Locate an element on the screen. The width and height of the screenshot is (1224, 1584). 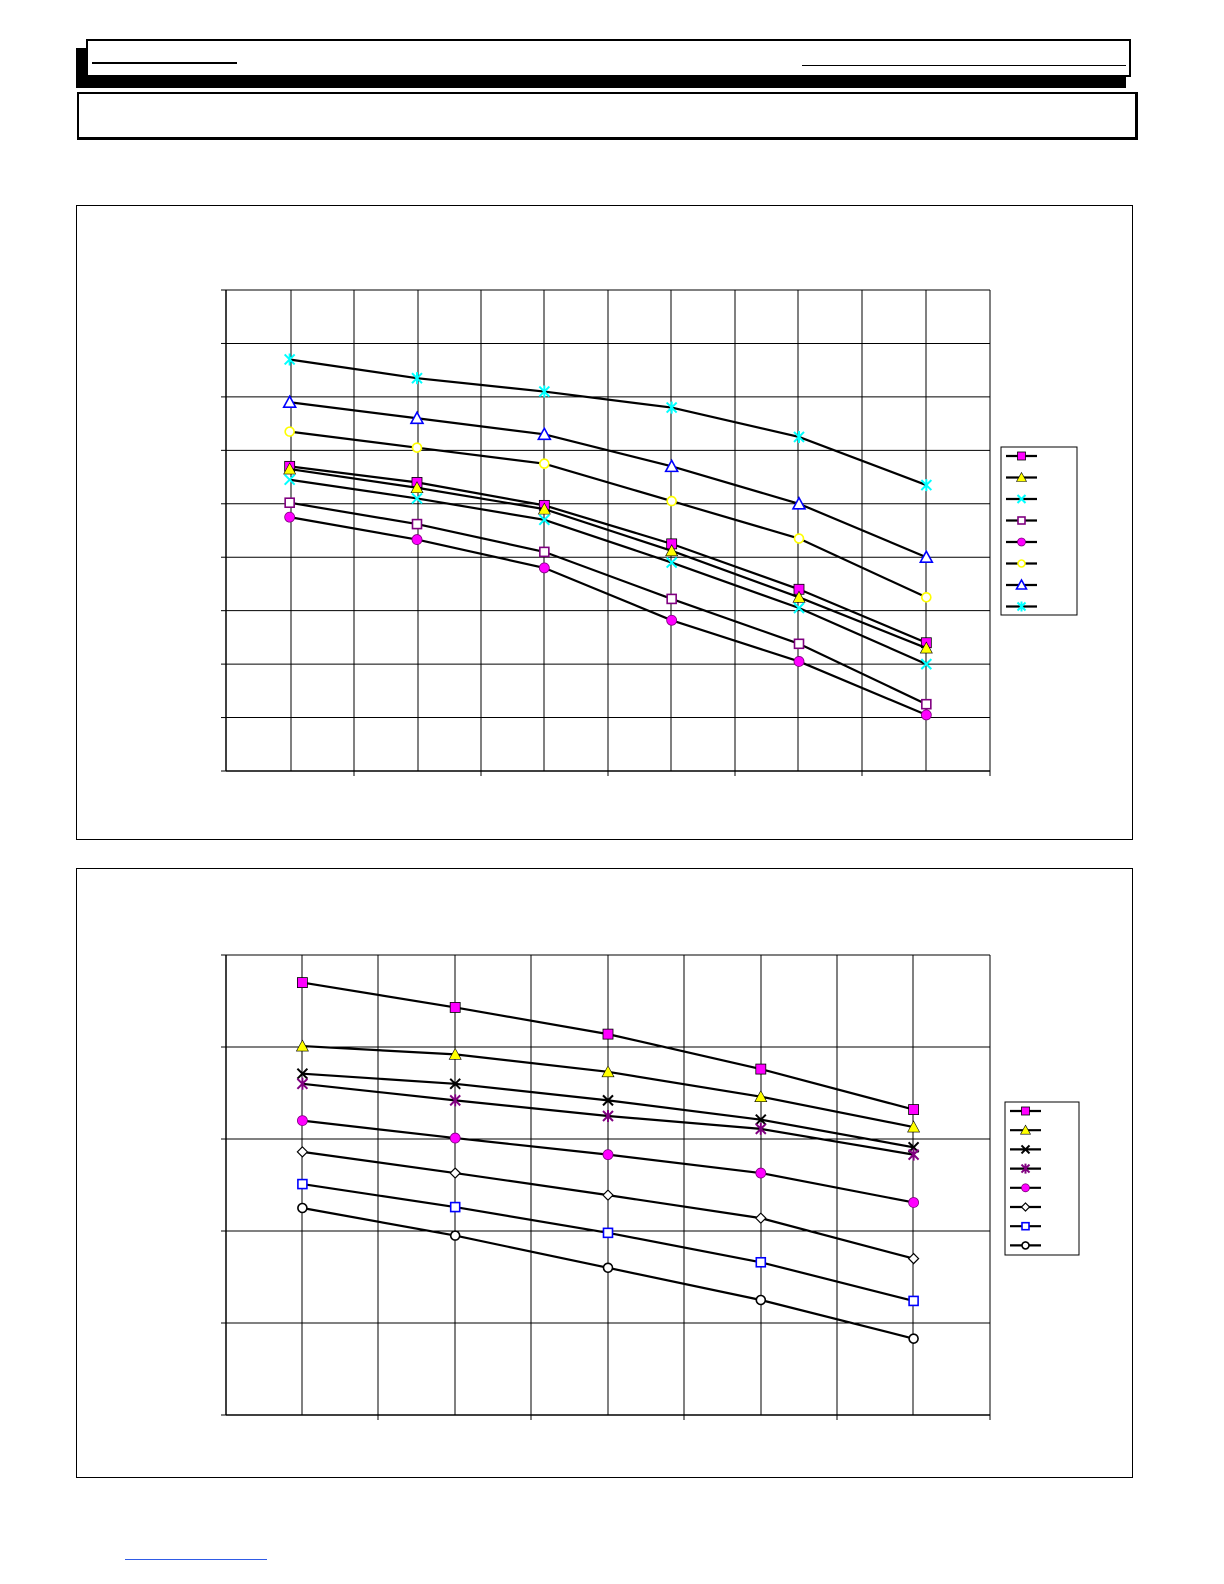
footer-link is located at coordinates (196, 1559).